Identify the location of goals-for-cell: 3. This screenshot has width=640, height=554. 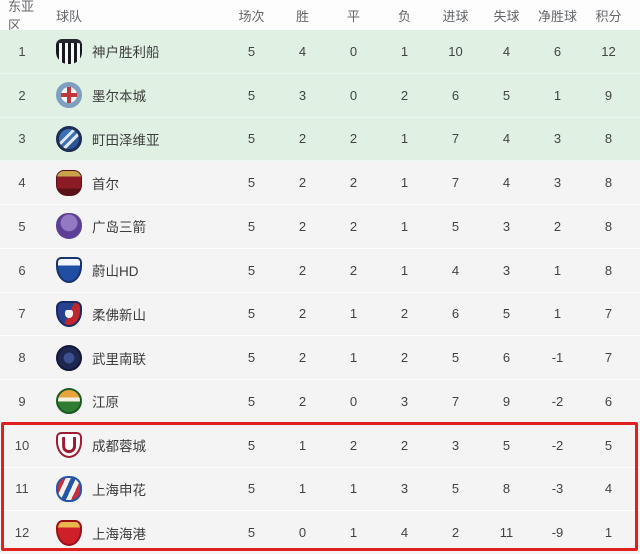
(455, 445).